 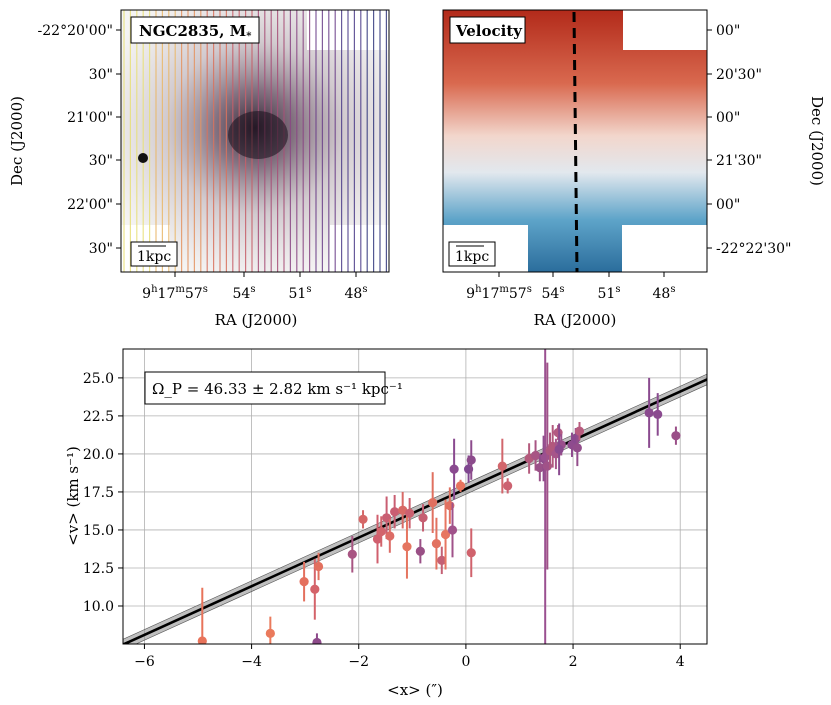 What do you see at coordinates (98, 569) in the screenshot?
I see `y-tick-label: 12.5` at bounding box center [98, 569].